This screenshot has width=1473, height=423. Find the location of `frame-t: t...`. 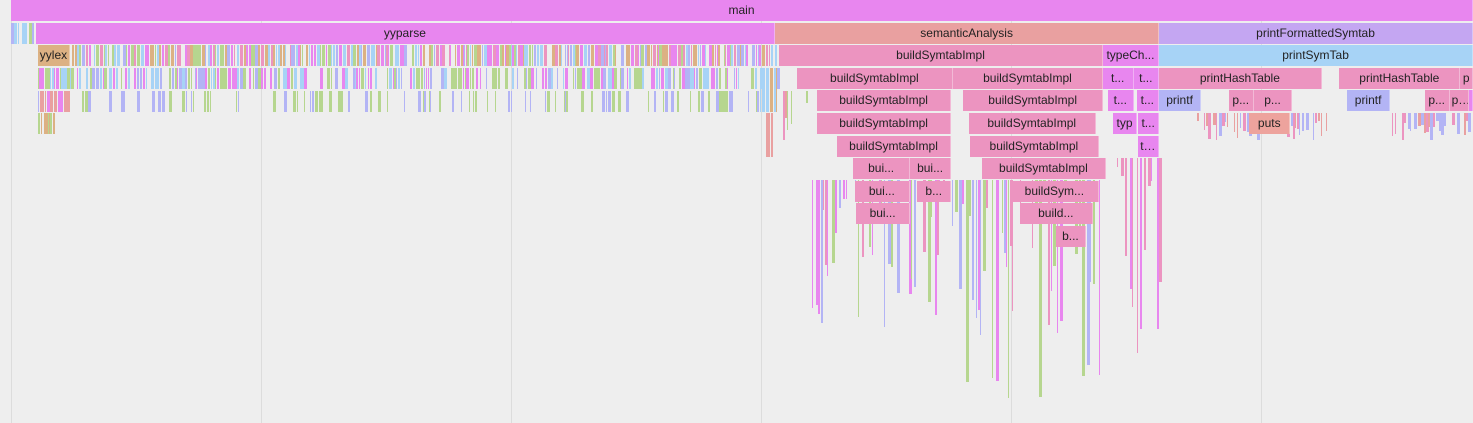

frame-t: t... is located at coordinates (1146, 78).